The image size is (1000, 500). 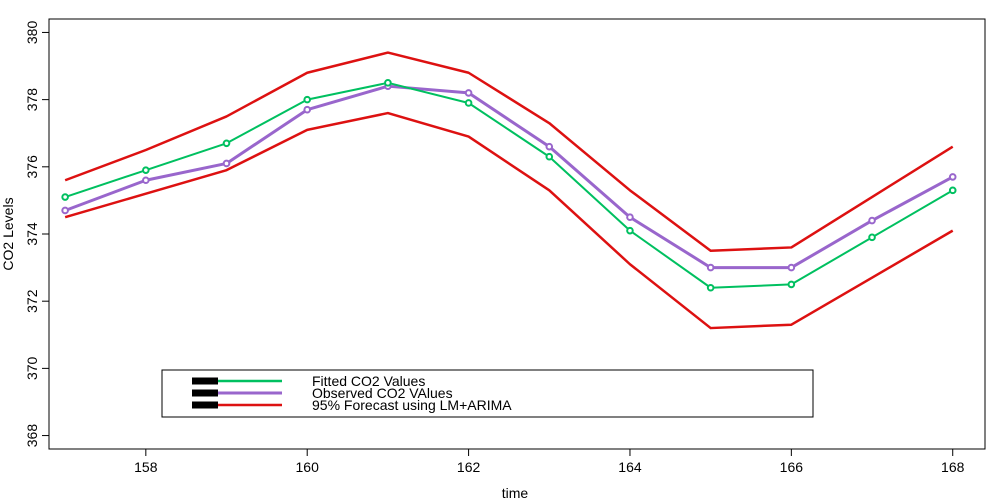 What do you see at coordinates (368, 381) in the screenshot?
I see `legend-label: Fitted CO2 Values` at bounding box center [368, 381].